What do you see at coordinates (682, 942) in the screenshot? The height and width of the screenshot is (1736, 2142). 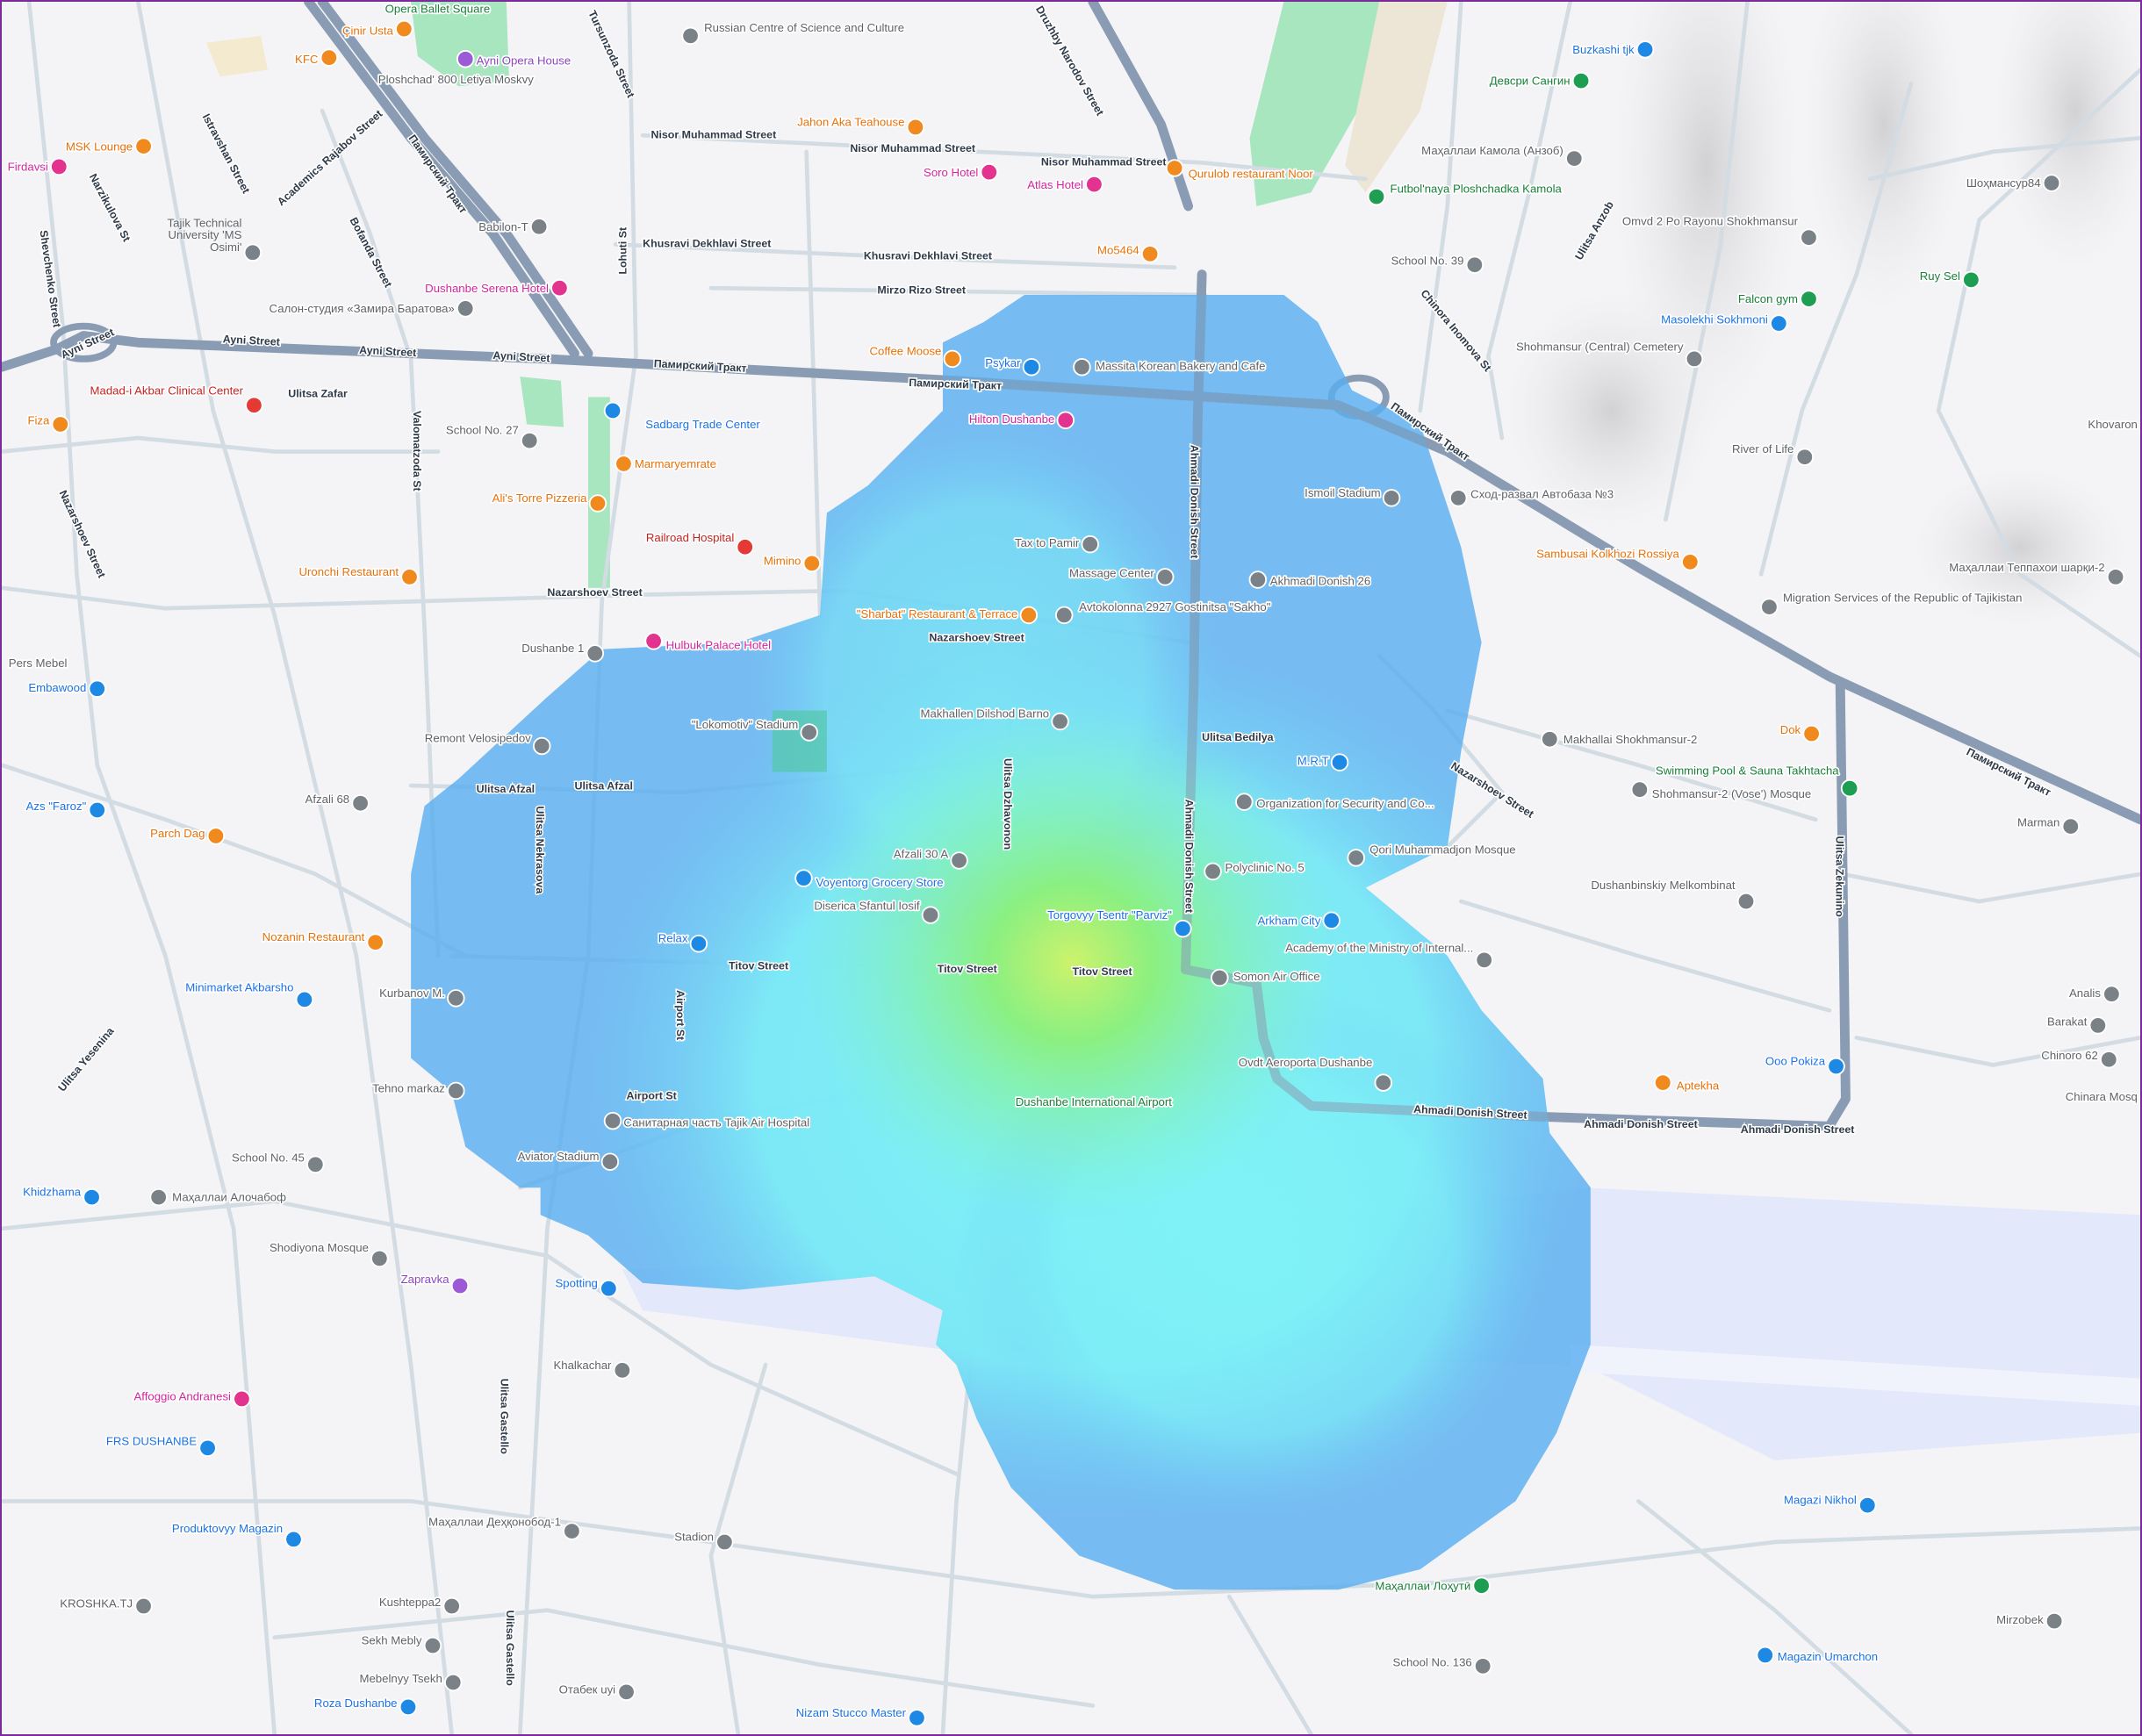 I see `poi: Relax` at bounding box center [682, 942].